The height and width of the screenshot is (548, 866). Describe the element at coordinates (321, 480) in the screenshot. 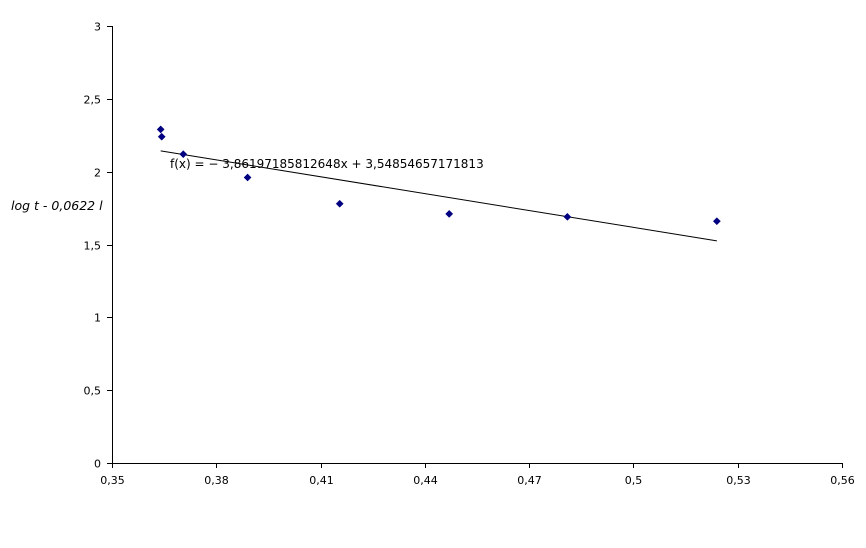

I see `x-tick-label: 0,41` at that location.